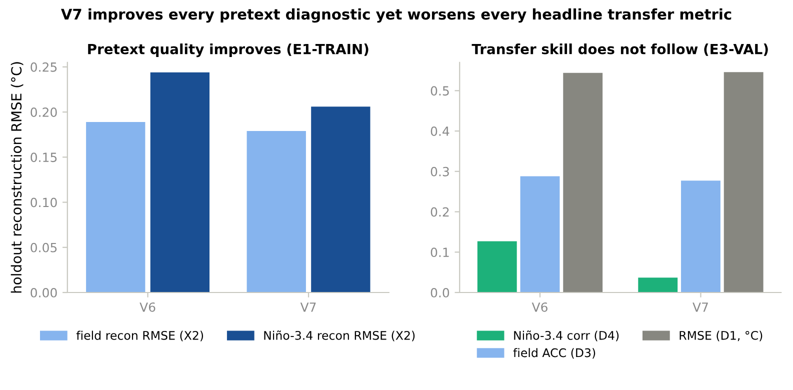  I want to click on y-tick-label: 0.4, so click(440, 131).